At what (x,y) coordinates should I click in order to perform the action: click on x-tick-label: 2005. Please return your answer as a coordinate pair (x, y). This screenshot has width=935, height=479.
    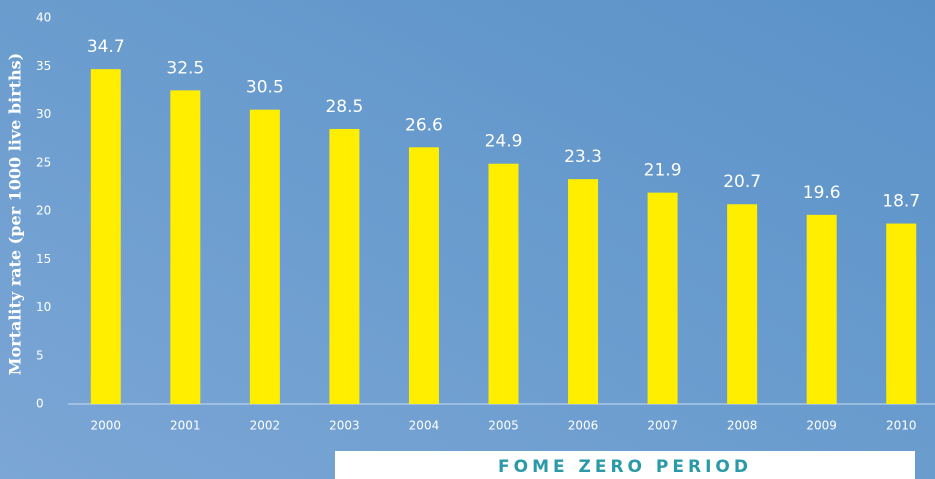
    Looking at the image, I should click on (503, 426).